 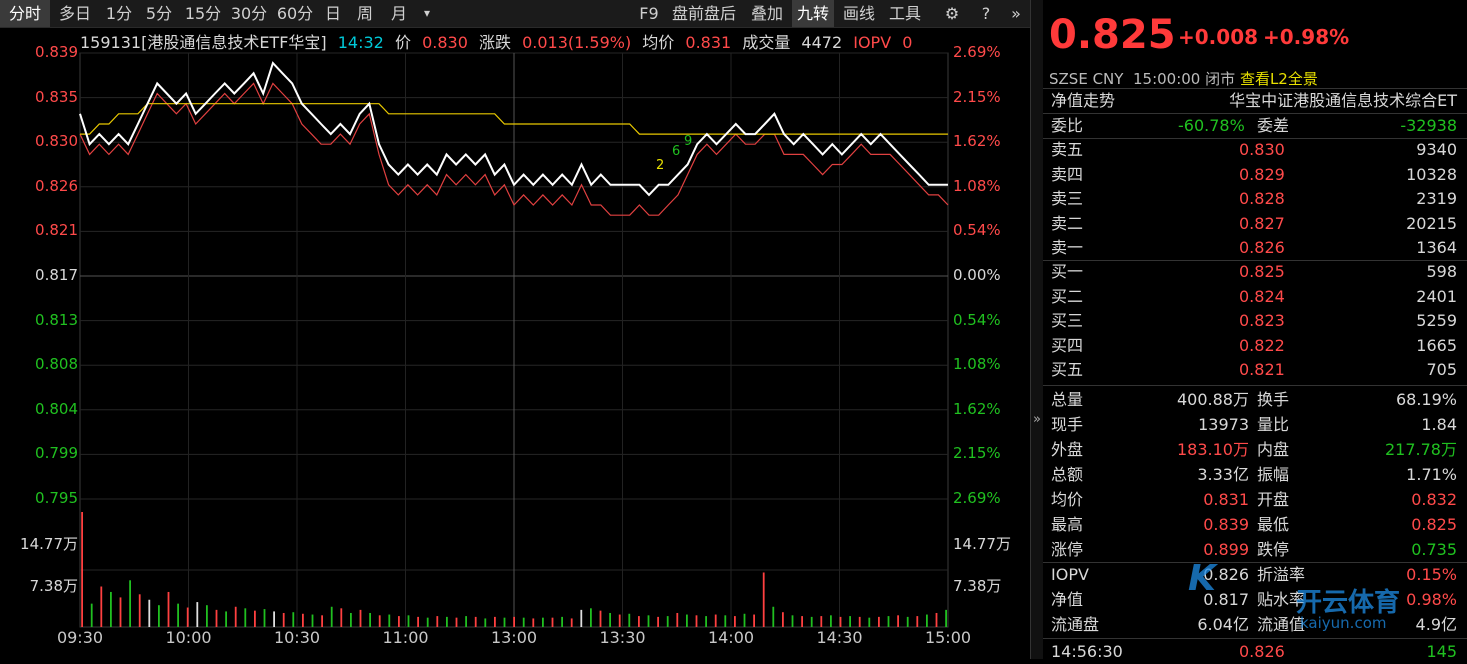 What do you see at coordinates (1067, 549) in the screenshot?
I see `stat-row-cell: 涨停` at bounding box center [1067, 549].